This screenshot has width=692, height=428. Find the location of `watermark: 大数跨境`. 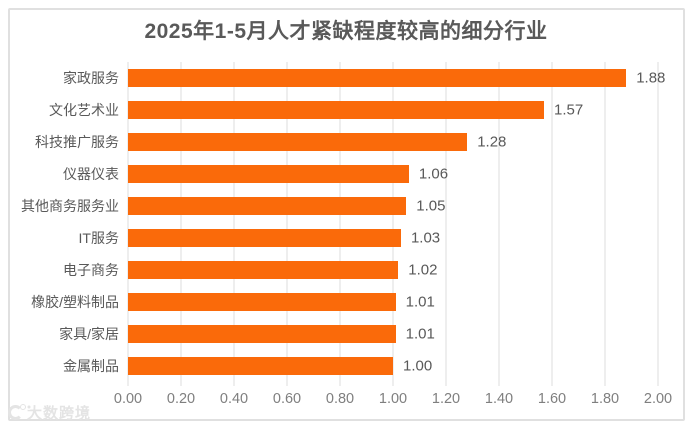

watermark: 大数跨境 is located at coordinates (49, 412).